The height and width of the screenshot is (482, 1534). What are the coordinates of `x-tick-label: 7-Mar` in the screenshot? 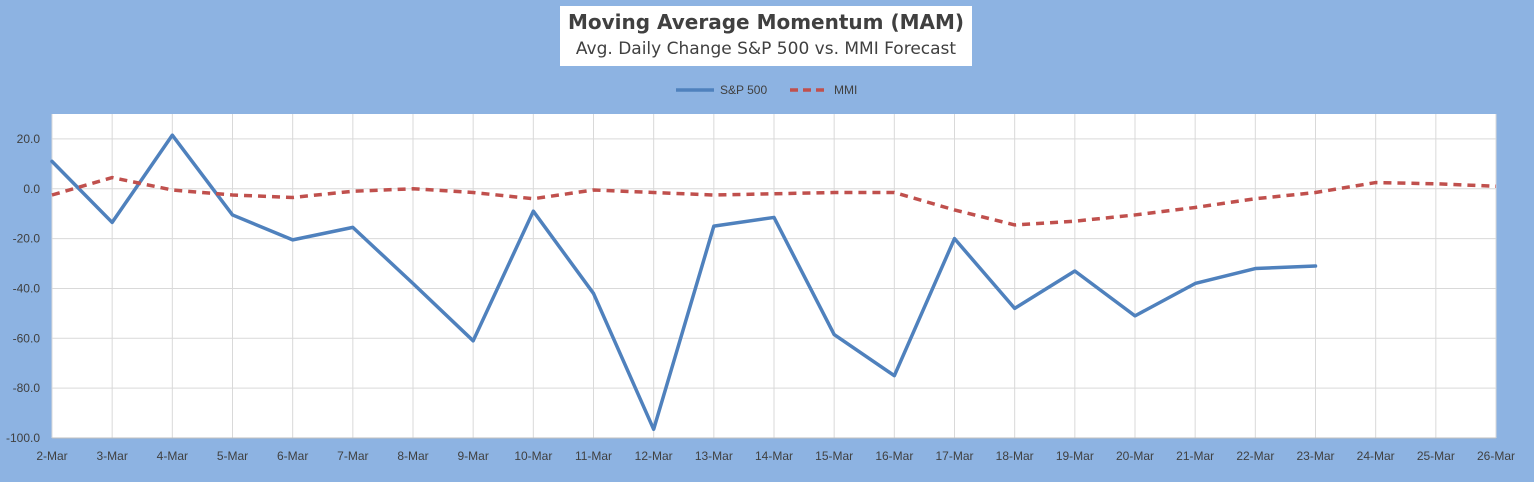 It's located at (352, 456).